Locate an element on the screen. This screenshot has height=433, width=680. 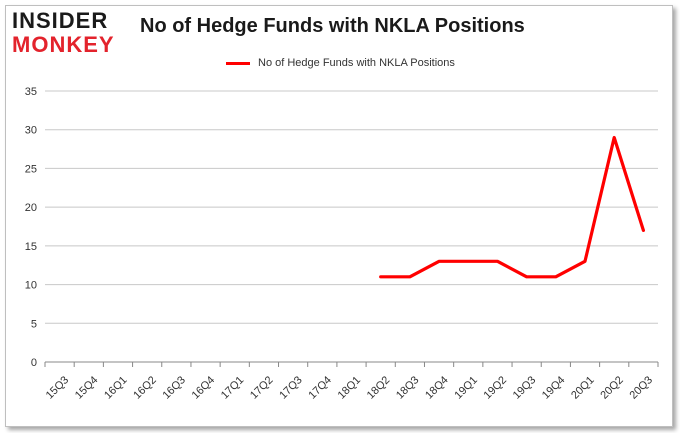
y-tick-label: 15 is located at coordinates (31, 247).